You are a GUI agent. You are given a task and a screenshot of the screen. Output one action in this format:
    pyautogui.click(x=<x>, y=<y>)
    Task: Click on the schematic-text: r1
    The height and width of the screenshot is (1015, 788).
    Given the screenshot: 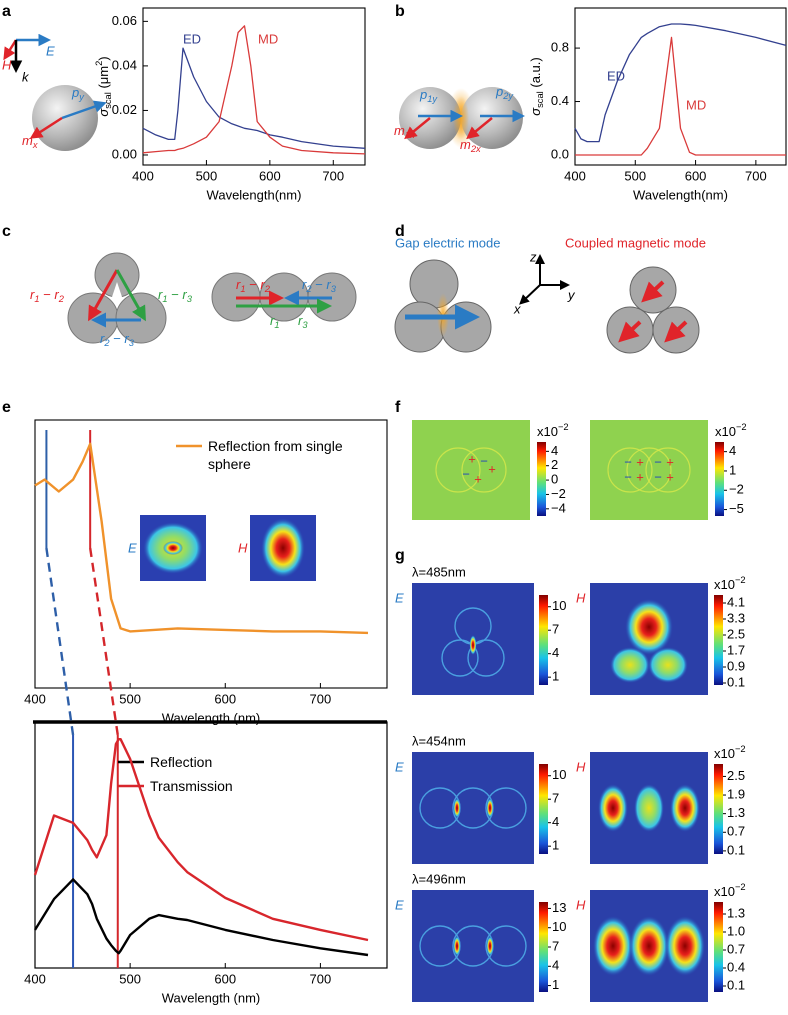 What is the action you would take?
    pyautogui.click(x=275, y=321)
    